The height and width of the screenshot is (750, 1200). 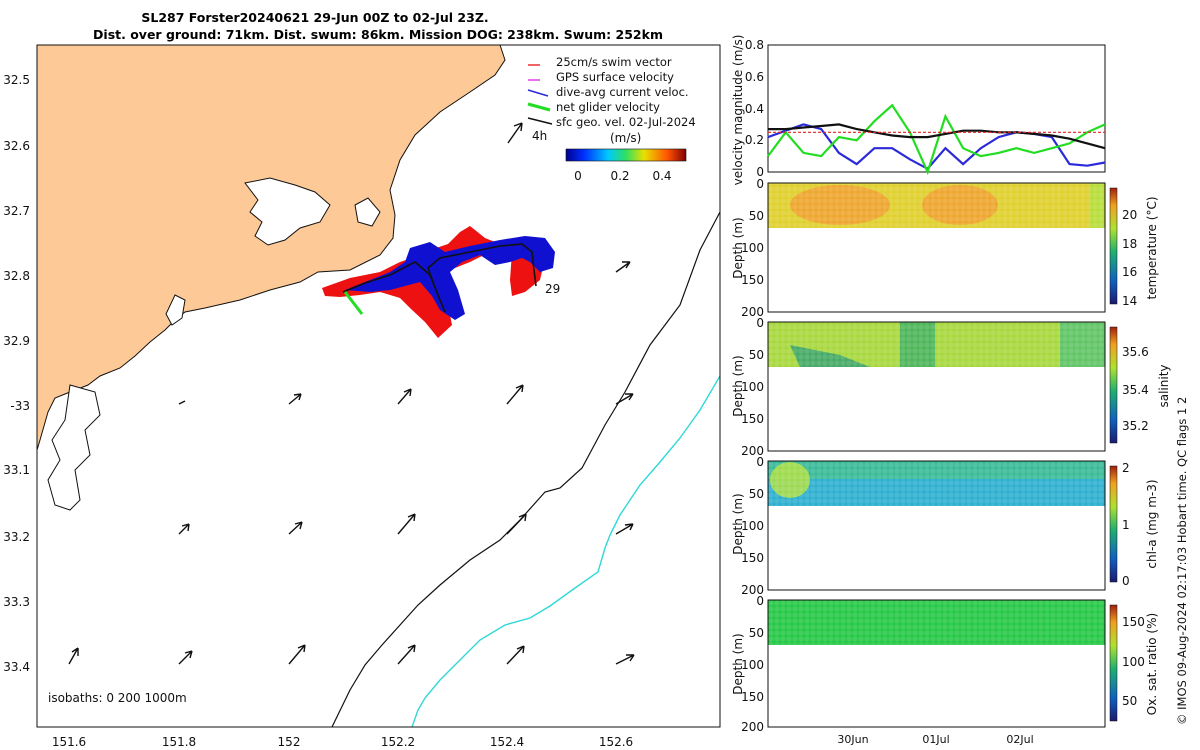 I want to click on chla-cbtick: 1, so click(x=1126, y=525).